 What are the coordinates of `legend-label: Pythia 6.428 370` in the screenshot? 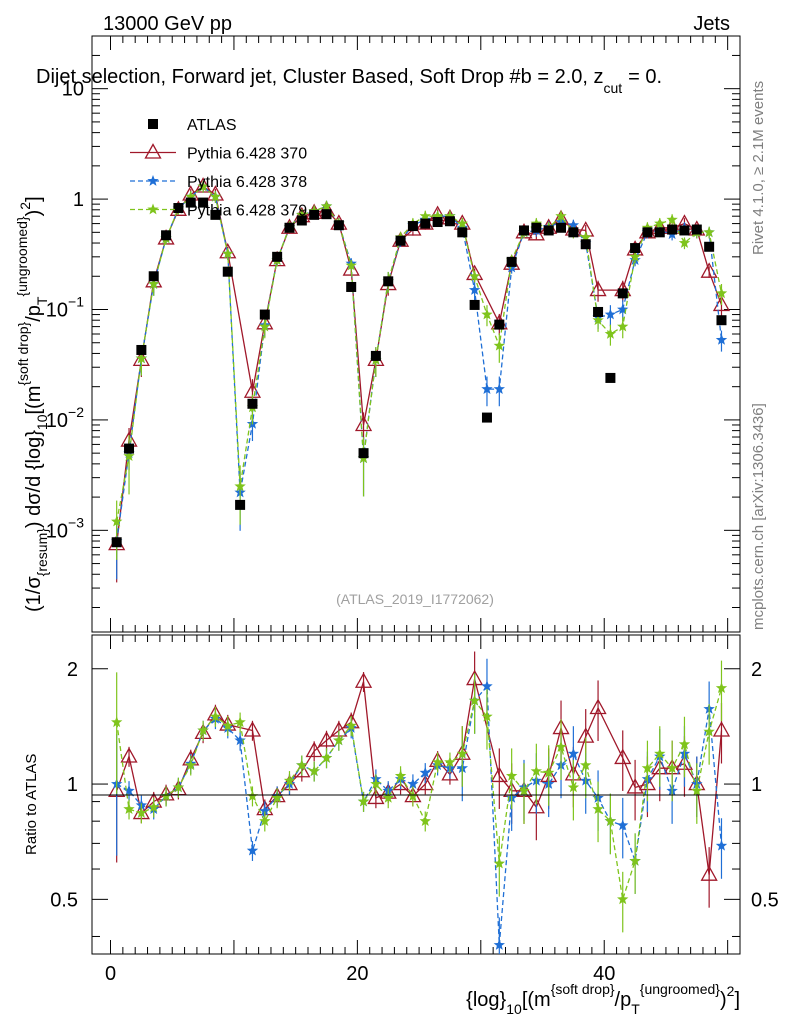 It's located at (247, 154).